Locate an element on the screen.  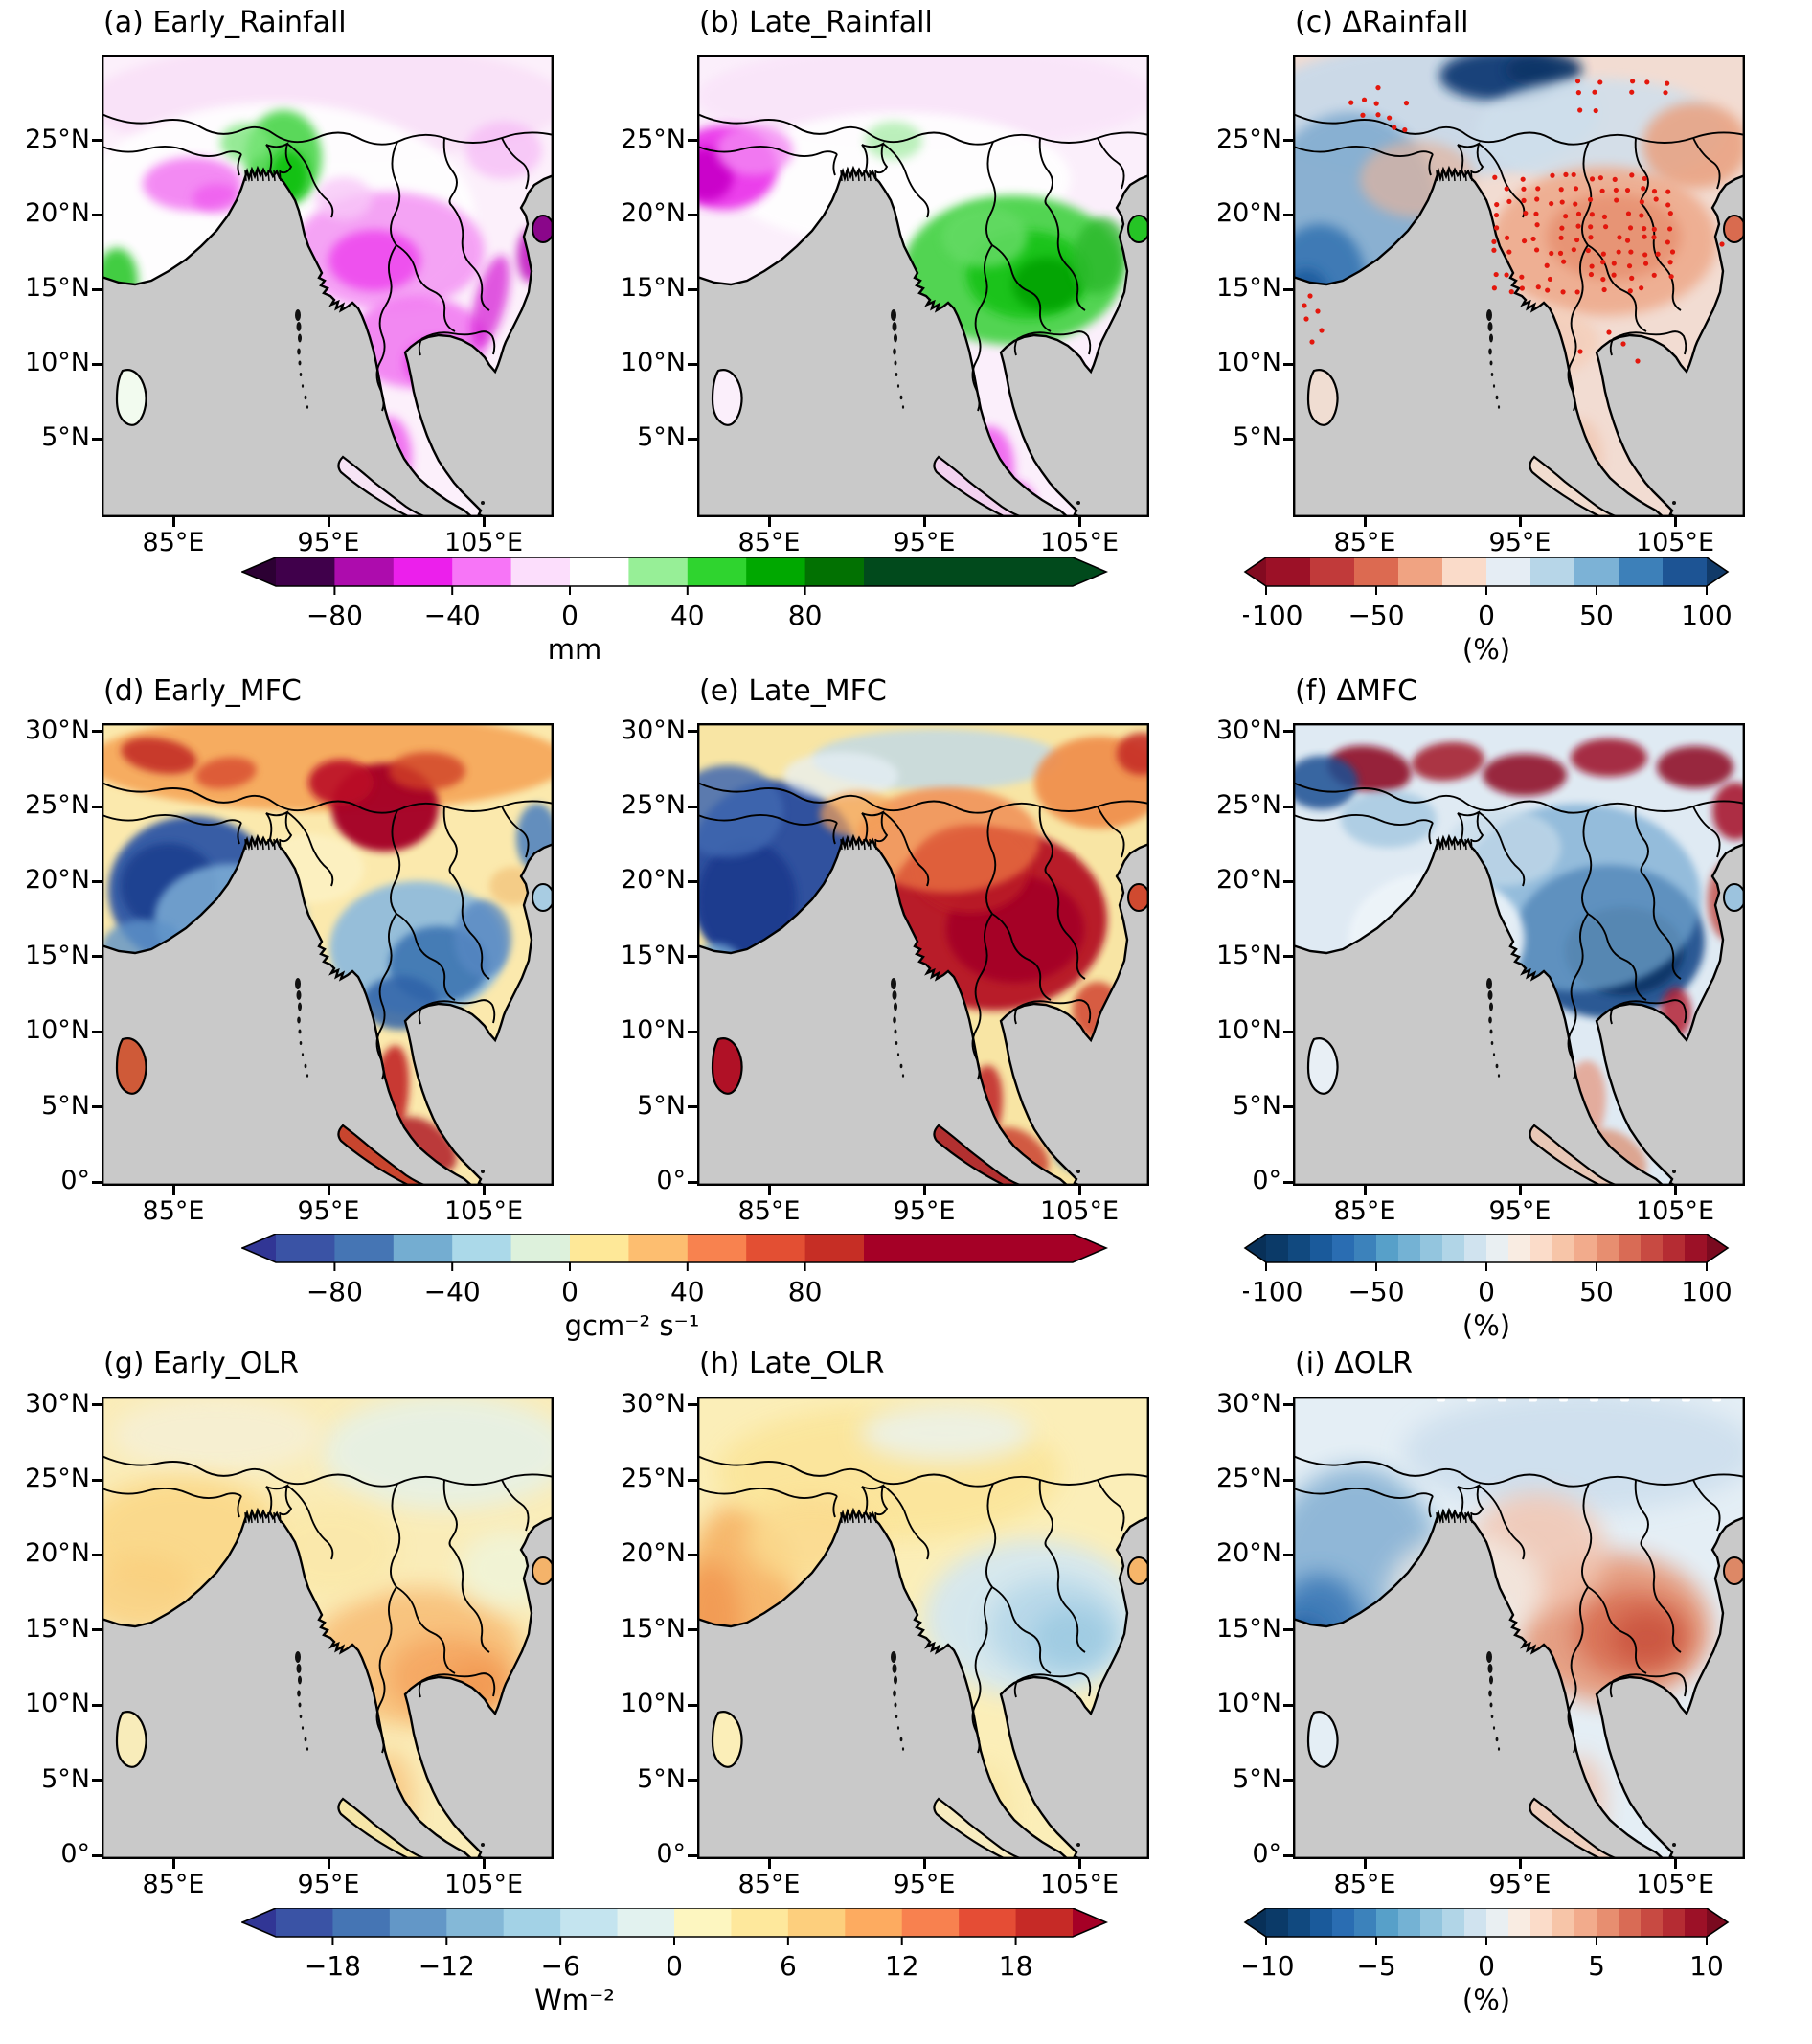
map-svg-g is located at coordinates (326, 1628).